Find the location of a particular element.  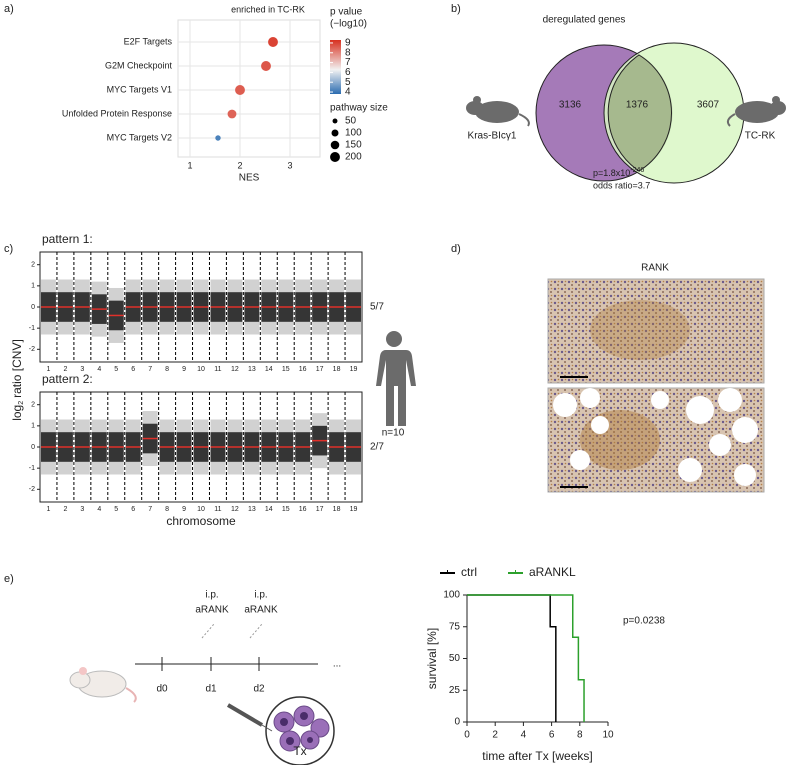

chromosome-label: 11 is located at coordinates (217, 509).